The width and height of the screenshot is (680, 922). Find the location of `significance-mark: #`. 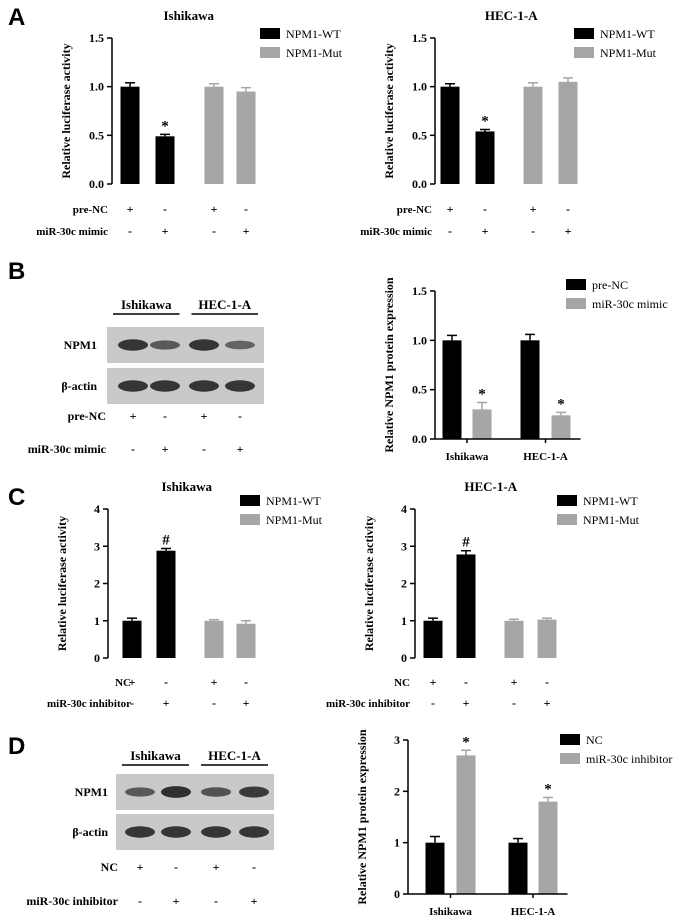

significance-mark: # is located at coordinates (166, 540).